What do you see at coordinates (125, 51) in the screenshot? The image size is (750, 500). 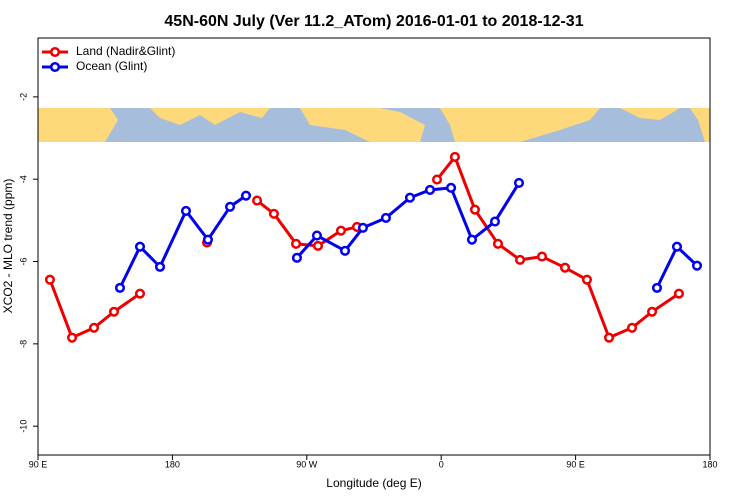 I see `legend-label: Land (Nadir&Glint)` at bounding box center [125, 51].